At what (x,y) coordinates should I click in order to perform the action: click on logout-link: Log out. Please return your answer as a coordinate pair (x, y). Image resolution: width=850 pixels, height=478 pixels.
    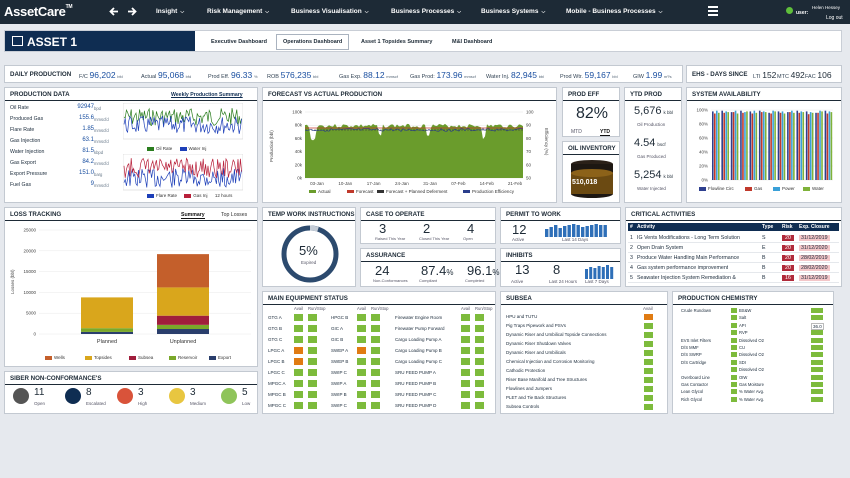
    Looking at the image, I should click on (834, 18).